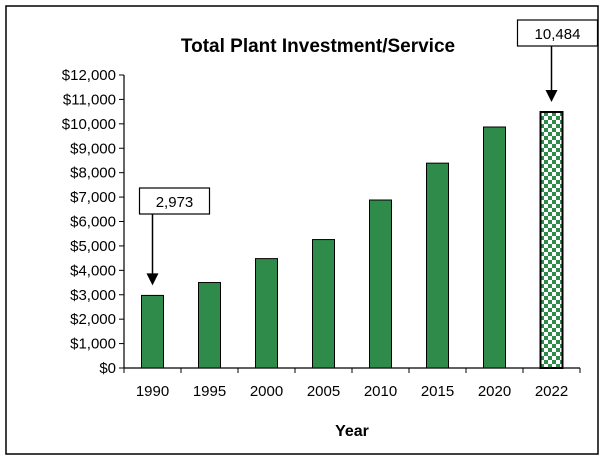  What do you see at coordinates (323, 391) in the screenshot?
I see `x-tick-label: 2005` at bounding box center [323, 391].